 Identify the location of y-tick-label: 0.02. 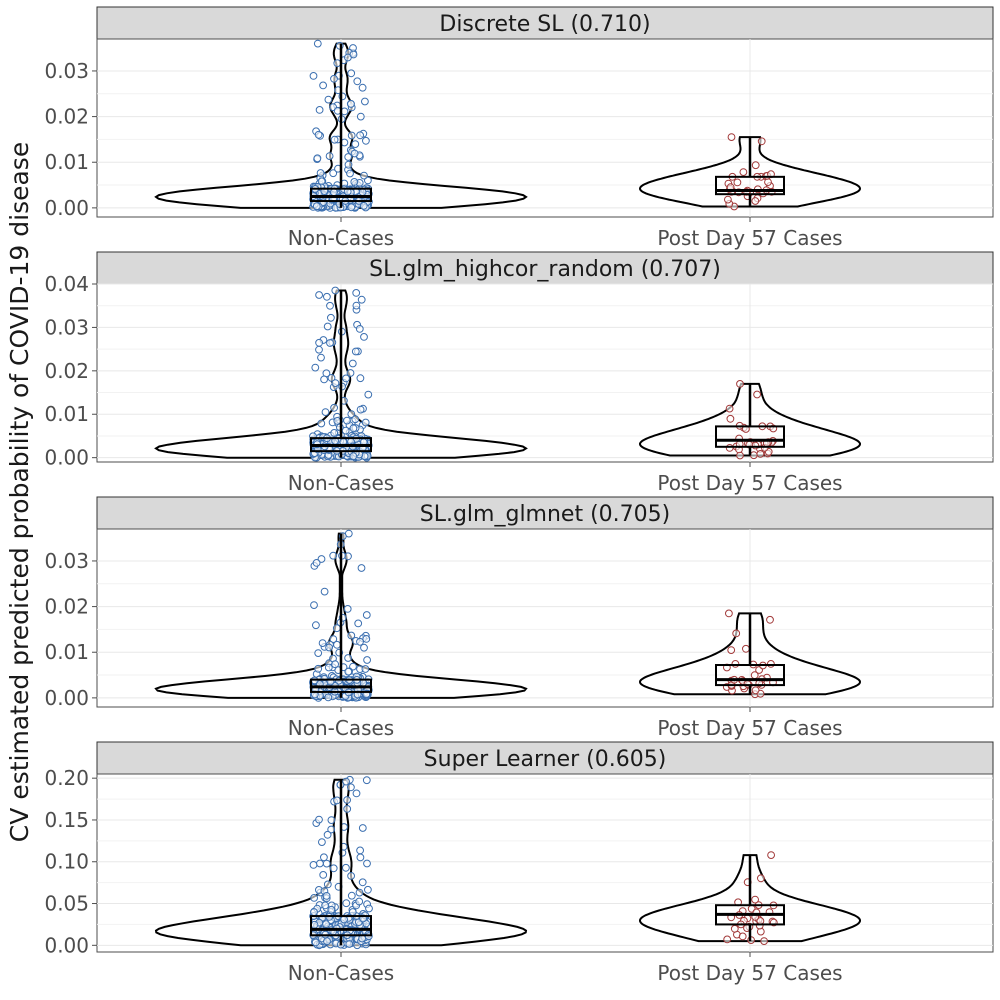
(66, 371).